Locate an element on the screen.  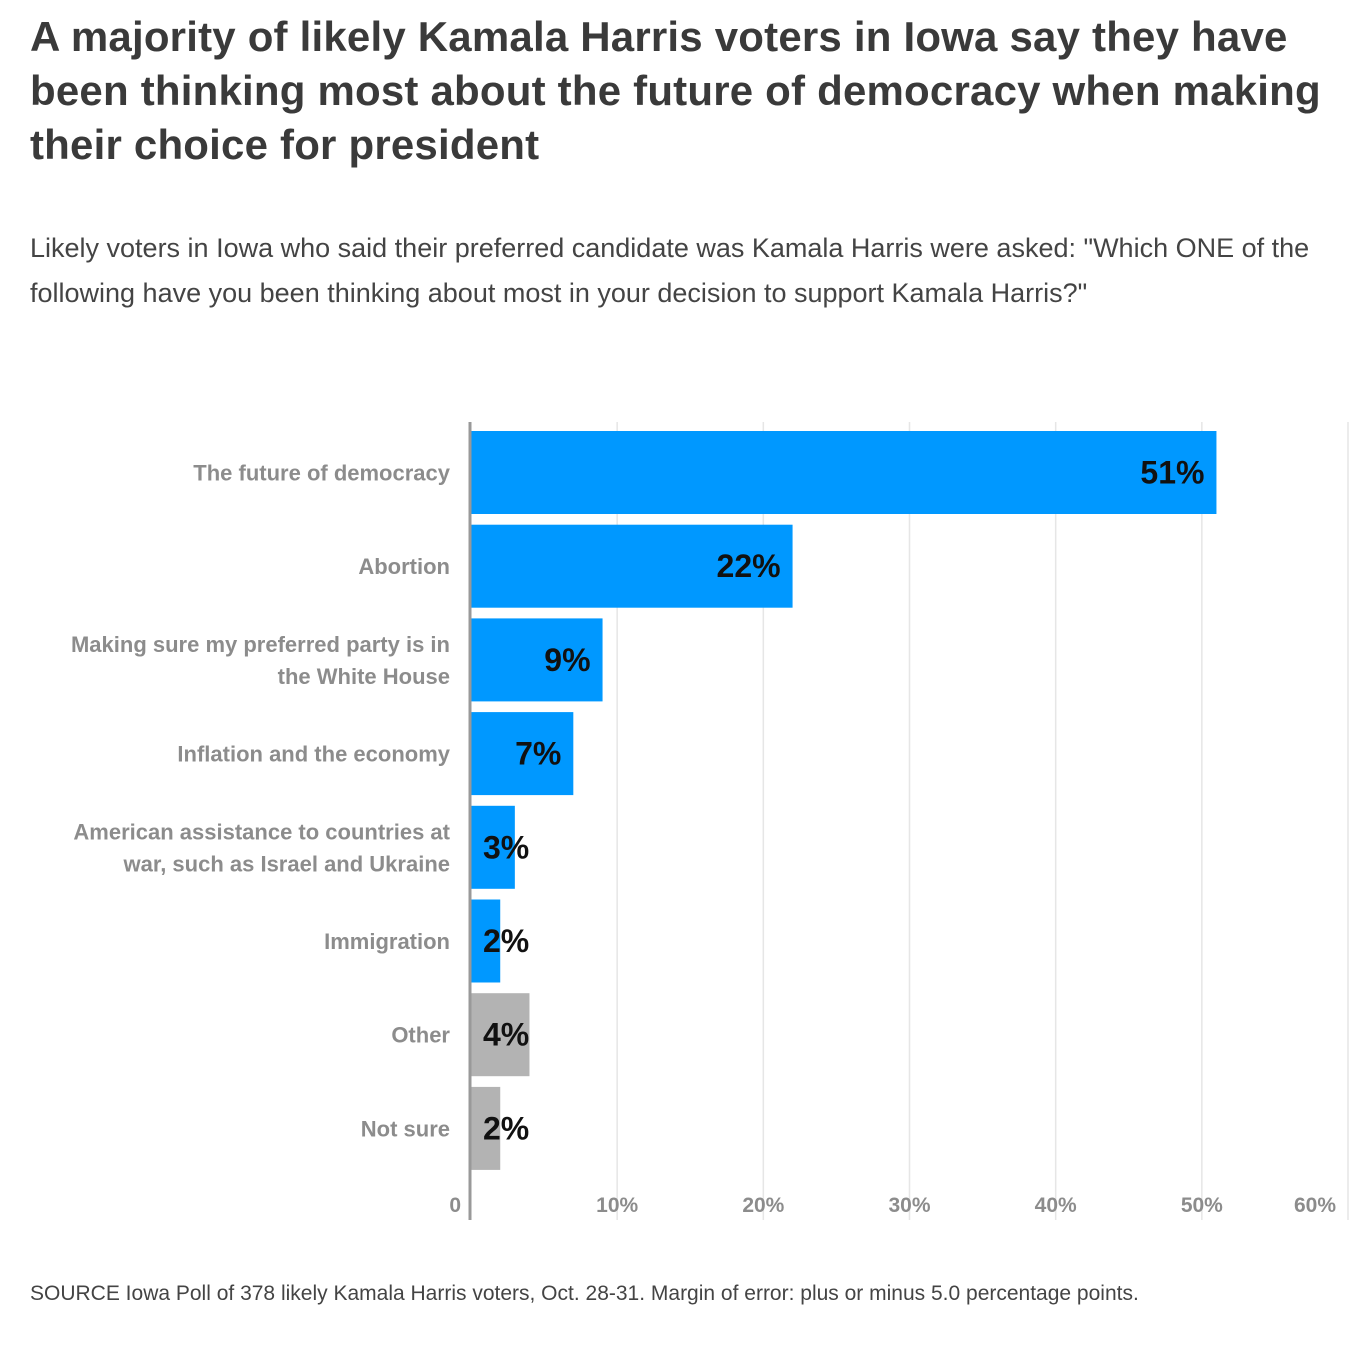
category-label: the White House is located at coordinates (364, 676).